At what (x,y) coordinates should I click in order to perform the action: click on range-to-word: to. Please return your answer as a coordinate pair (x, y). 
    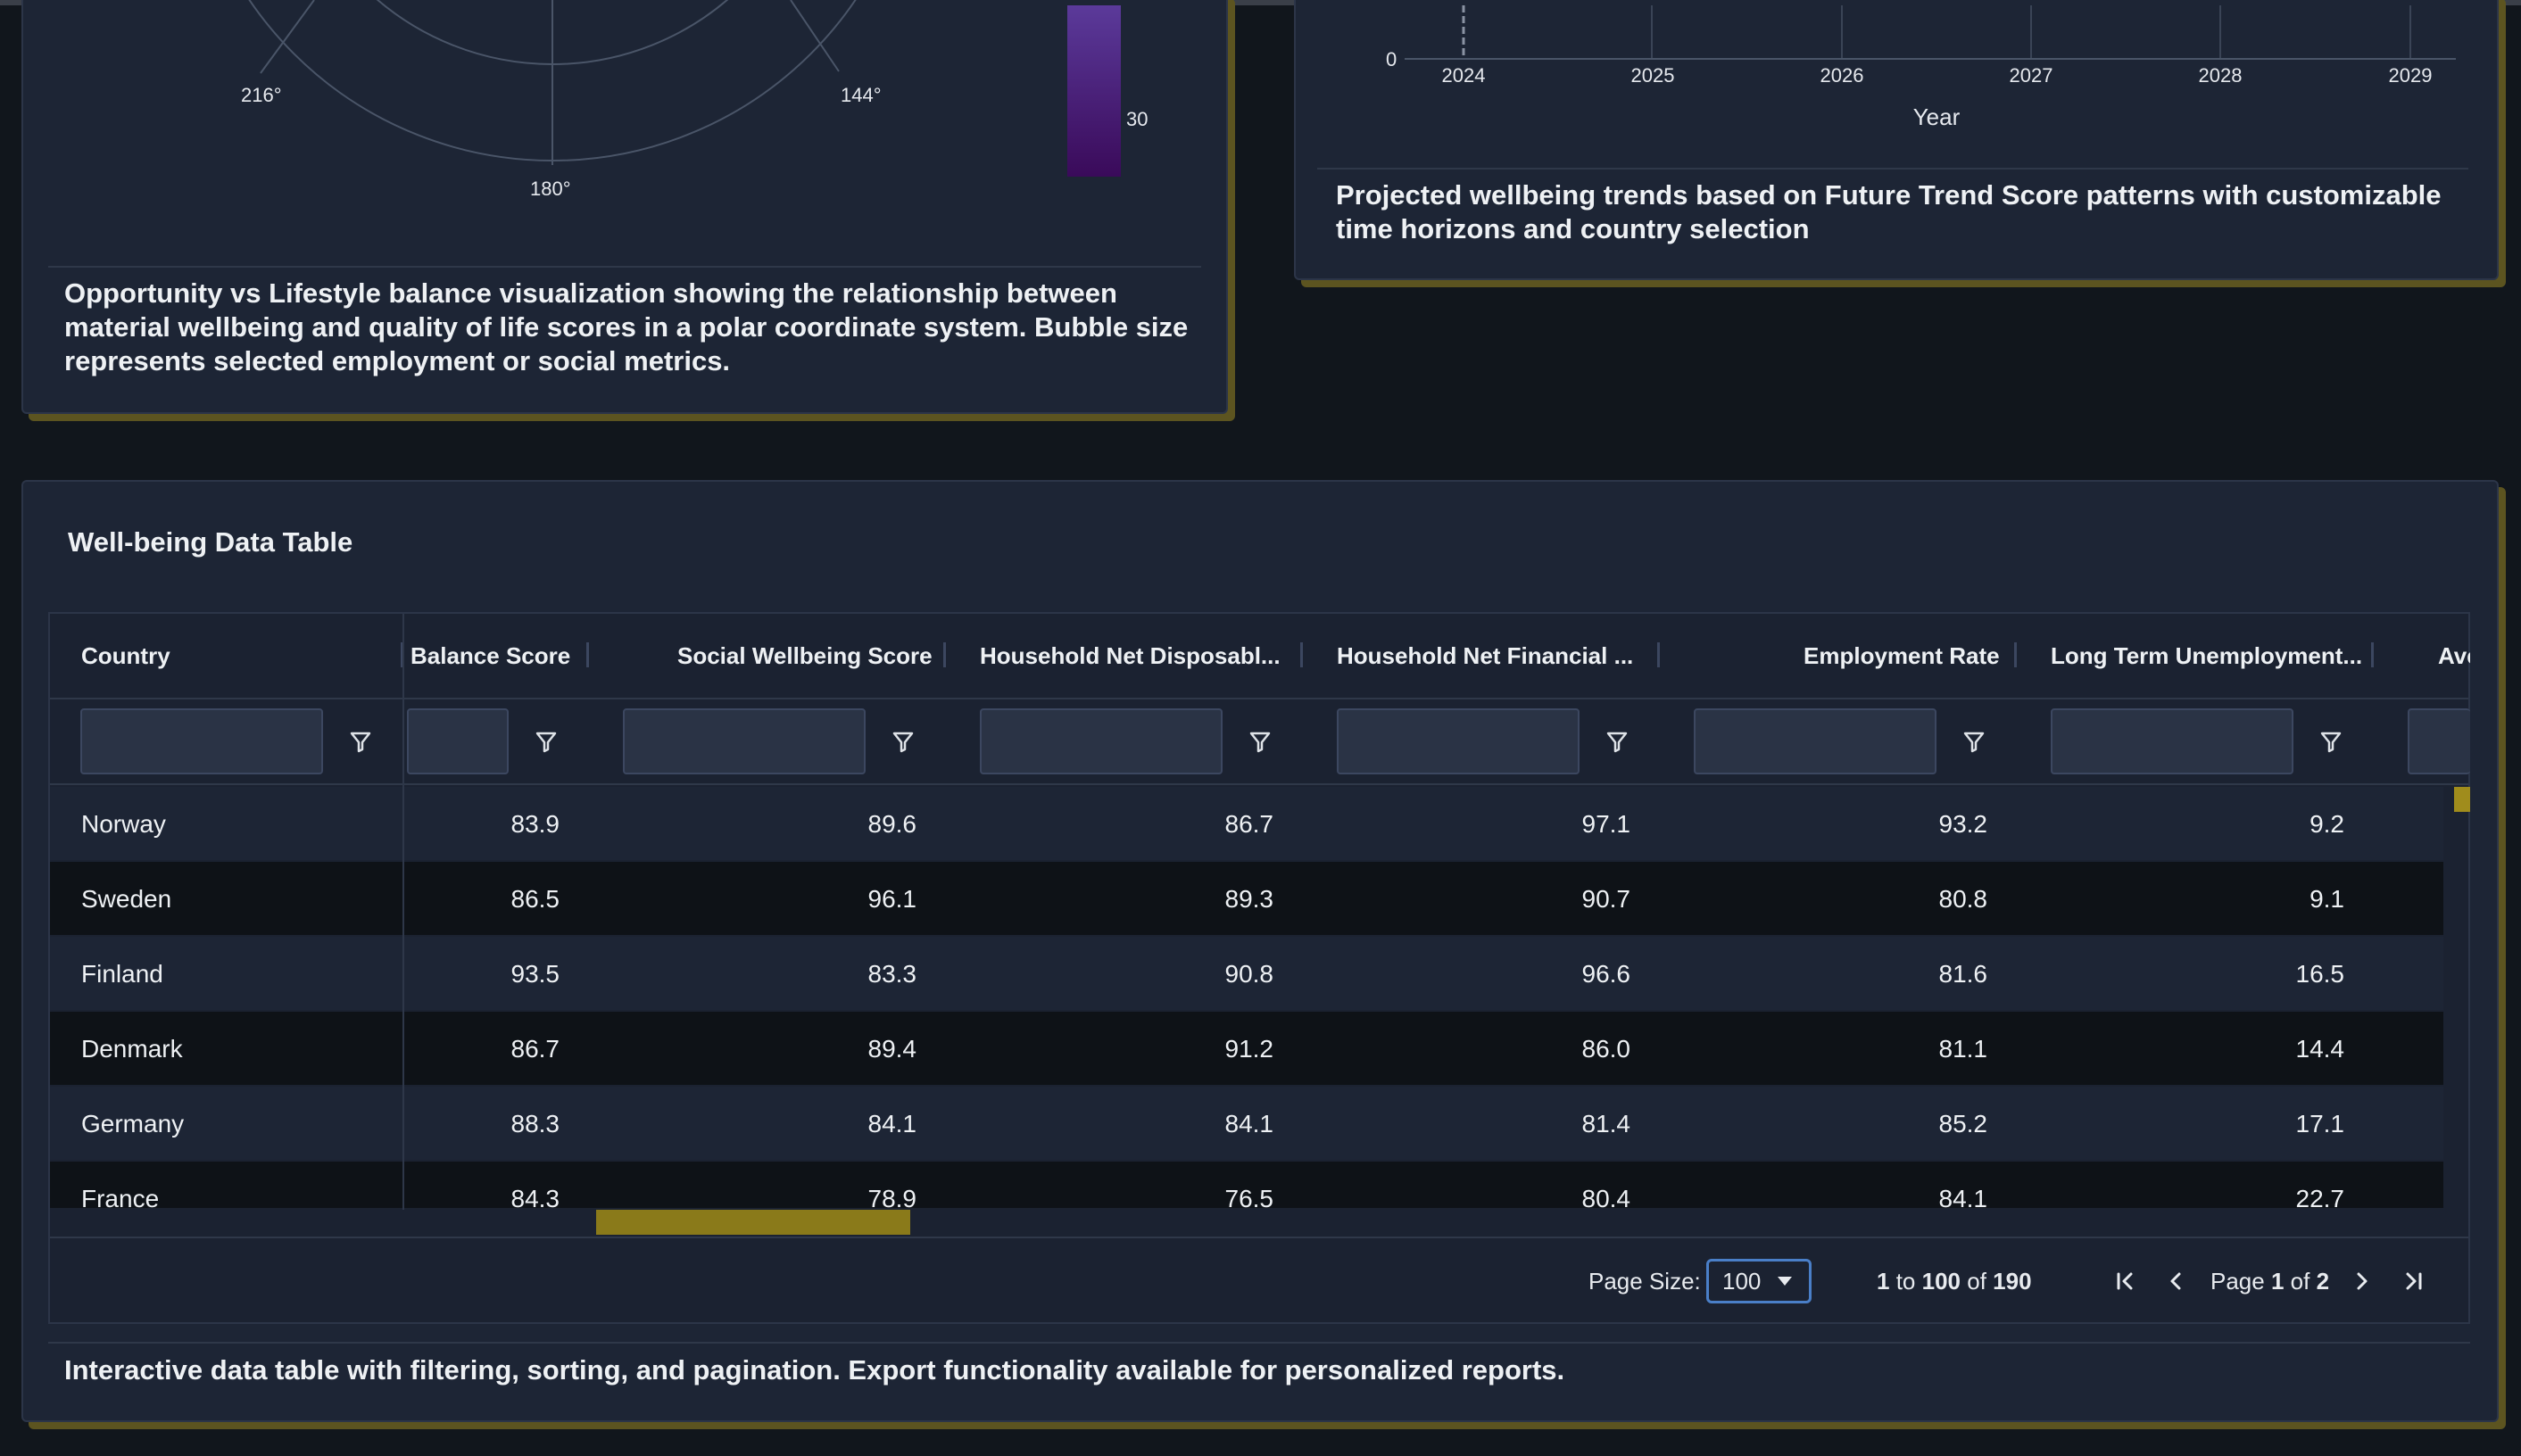
    Looking at the image, I should click on (1906, 1281).